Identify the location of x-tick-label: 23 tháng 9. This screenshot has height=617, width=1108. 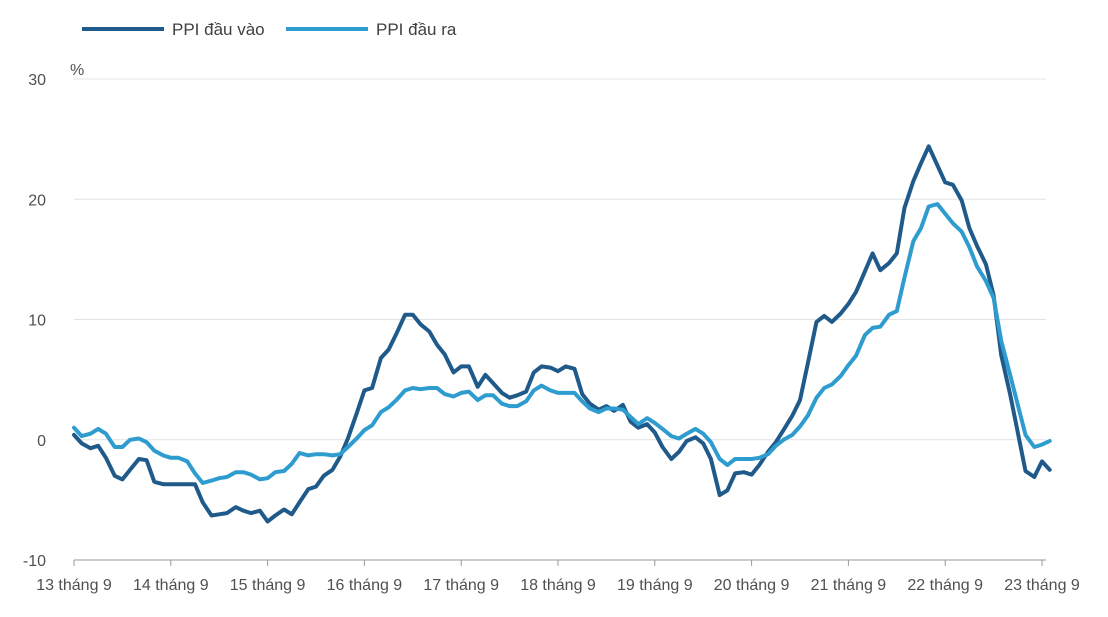
(1042, 585).